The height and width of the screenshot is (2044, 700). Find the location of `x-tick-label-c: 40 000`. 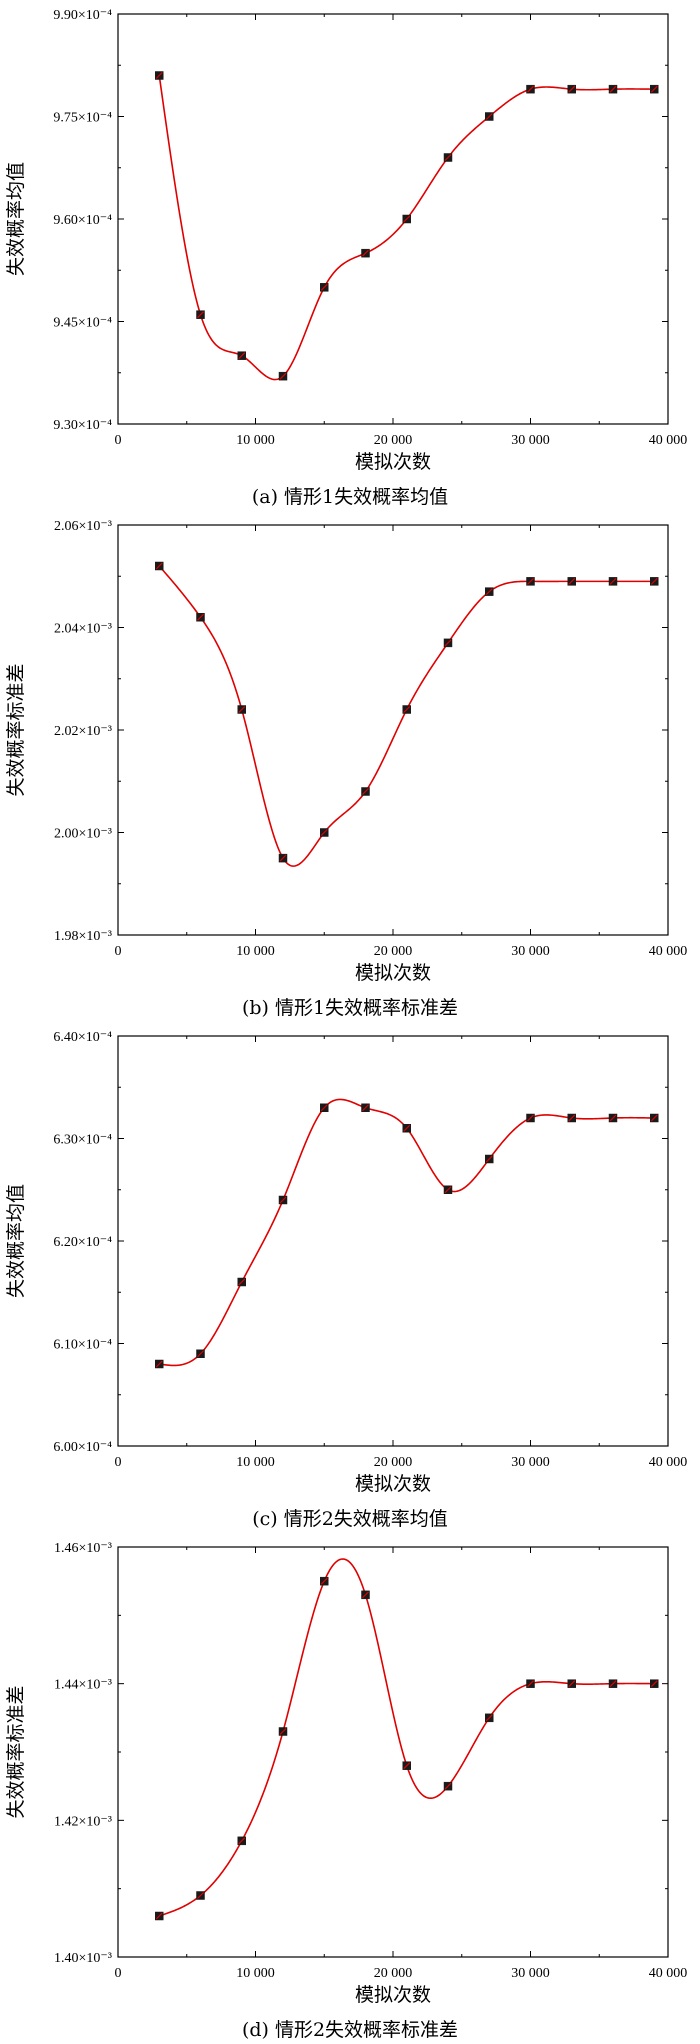

x-tick-label-c: 40 000 is located at coordinates (668, 1462).